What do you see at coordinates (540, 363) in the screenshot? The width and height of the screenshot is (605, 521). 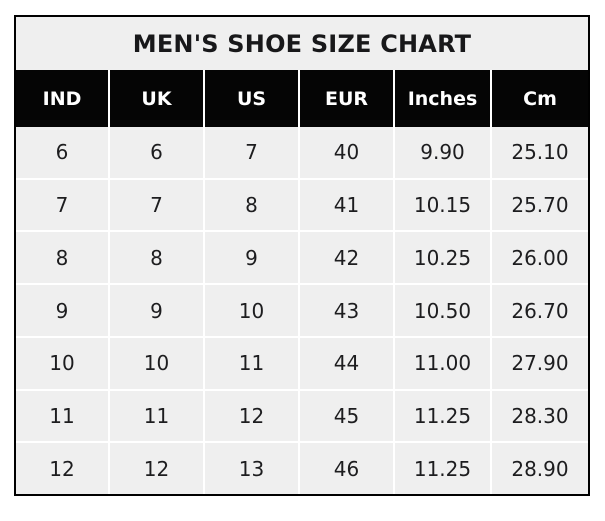 I see `cell-cm: 27.90` at bounding box center [540, 363].